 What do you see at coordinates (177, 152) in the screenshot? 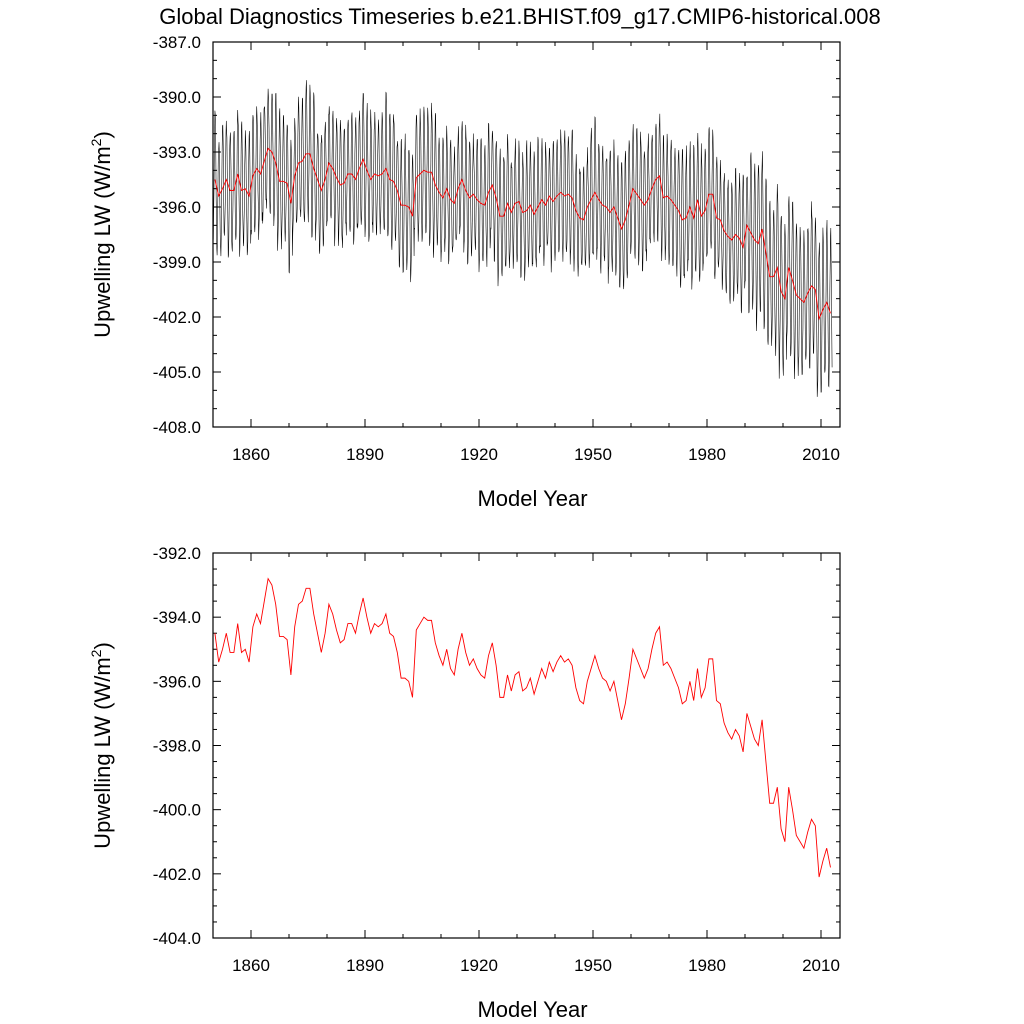
I see `y-tick-label: -393.0` at bounding box center [177, 152].